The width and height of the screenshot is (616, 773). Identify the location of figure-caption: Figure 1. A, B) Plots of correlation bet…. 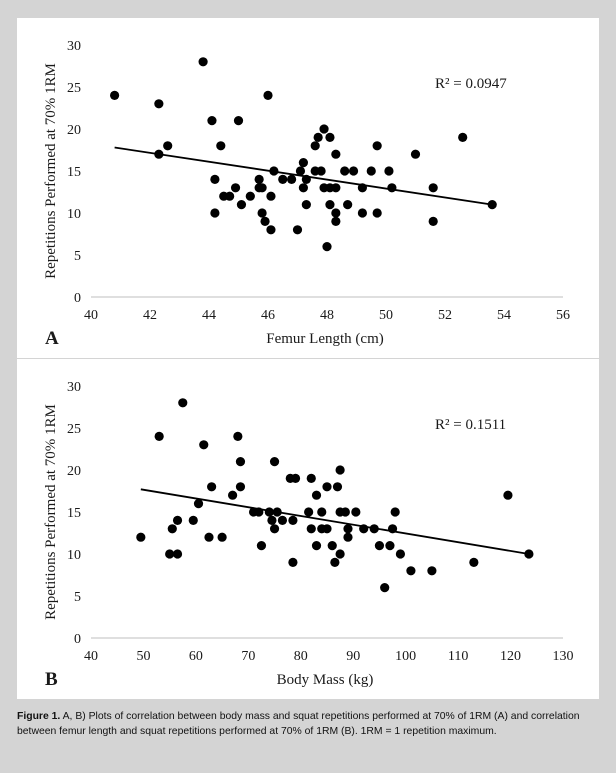
(308, 724).